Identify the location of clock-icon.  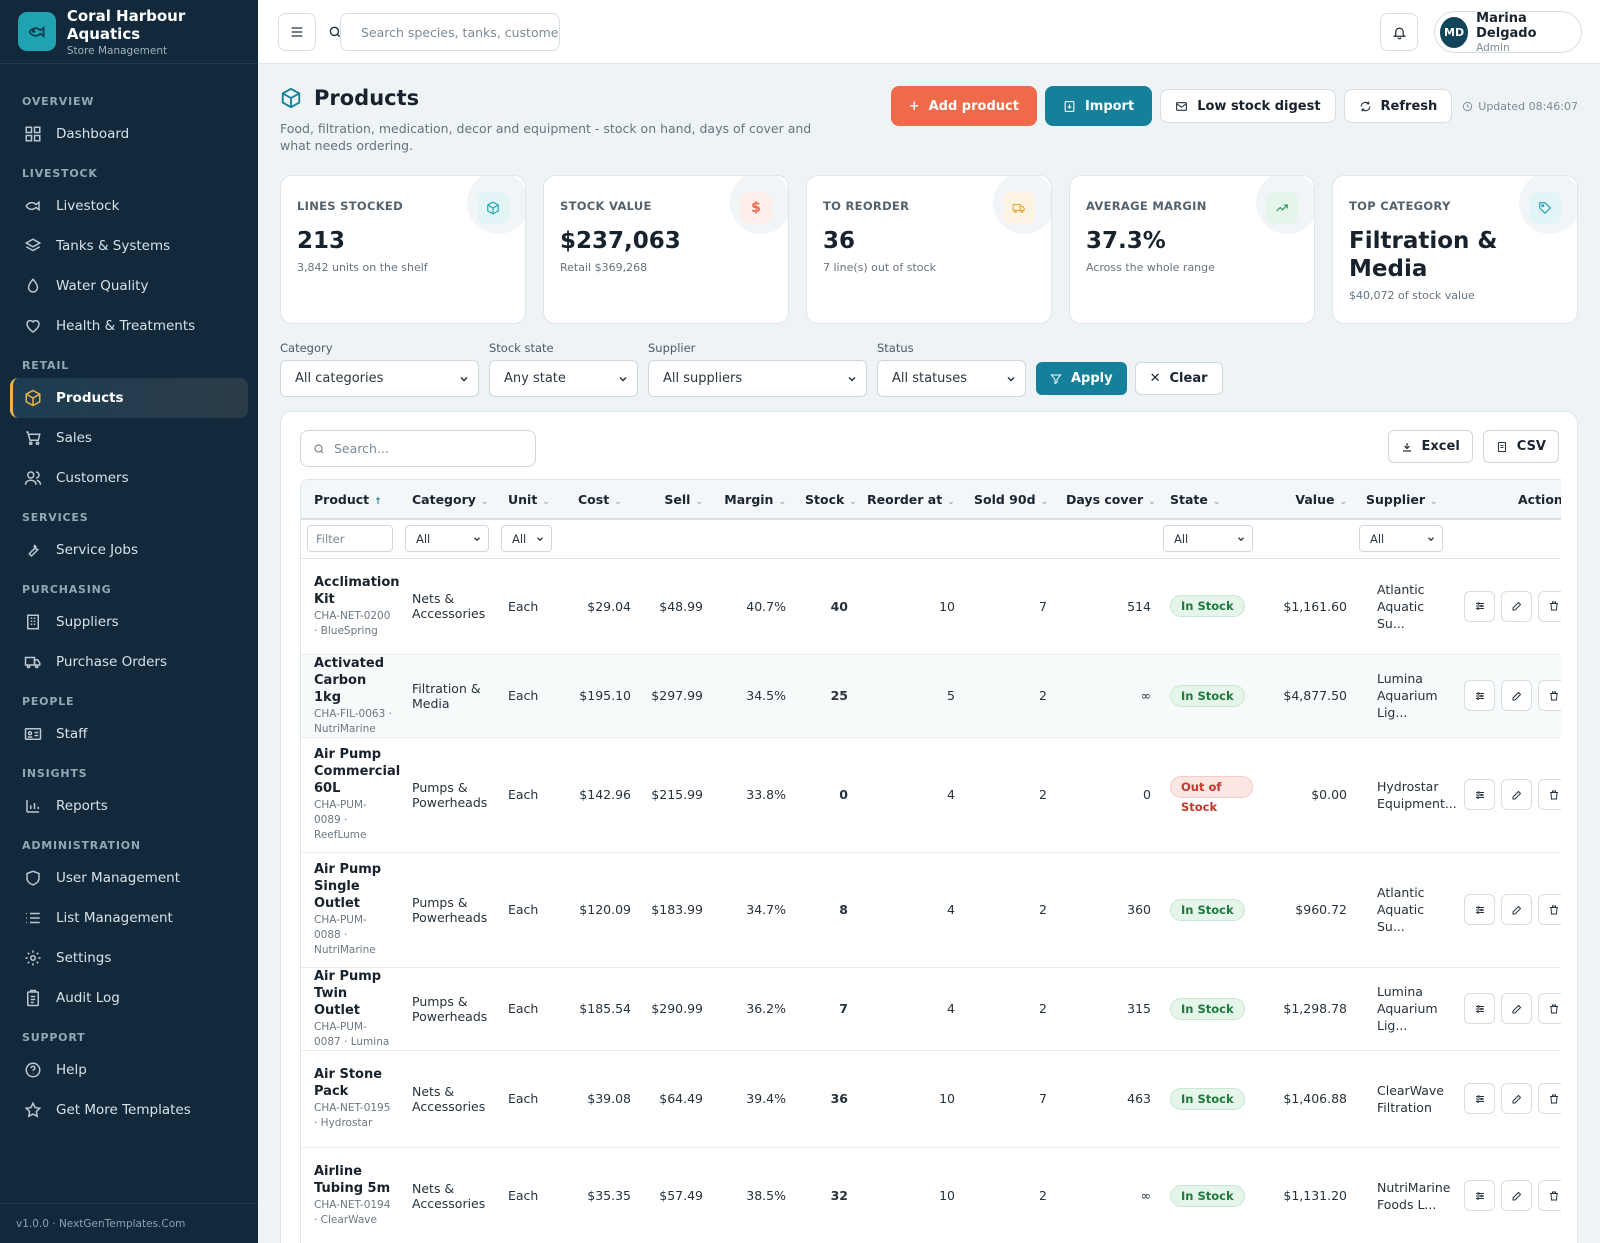
(1468, 106).